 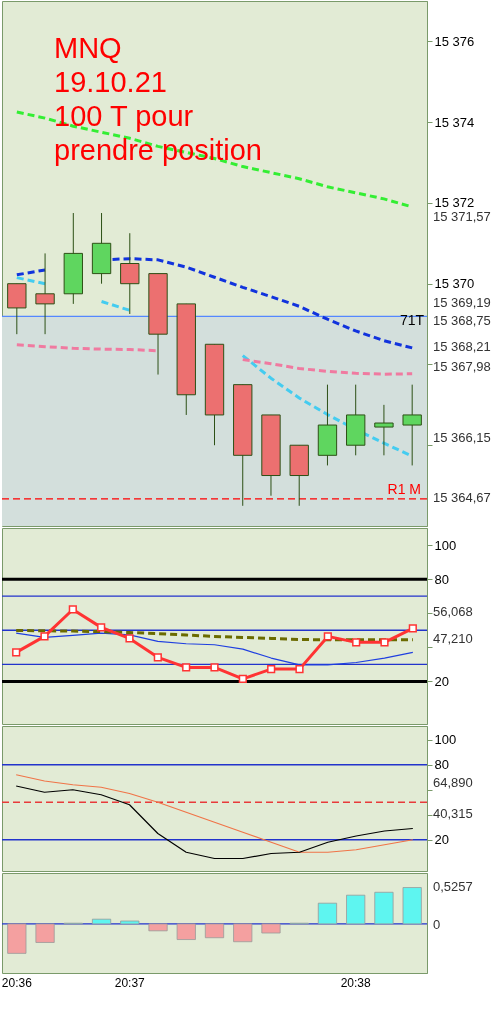 I want to click on text: 47,210, so click(x=453, y=638).